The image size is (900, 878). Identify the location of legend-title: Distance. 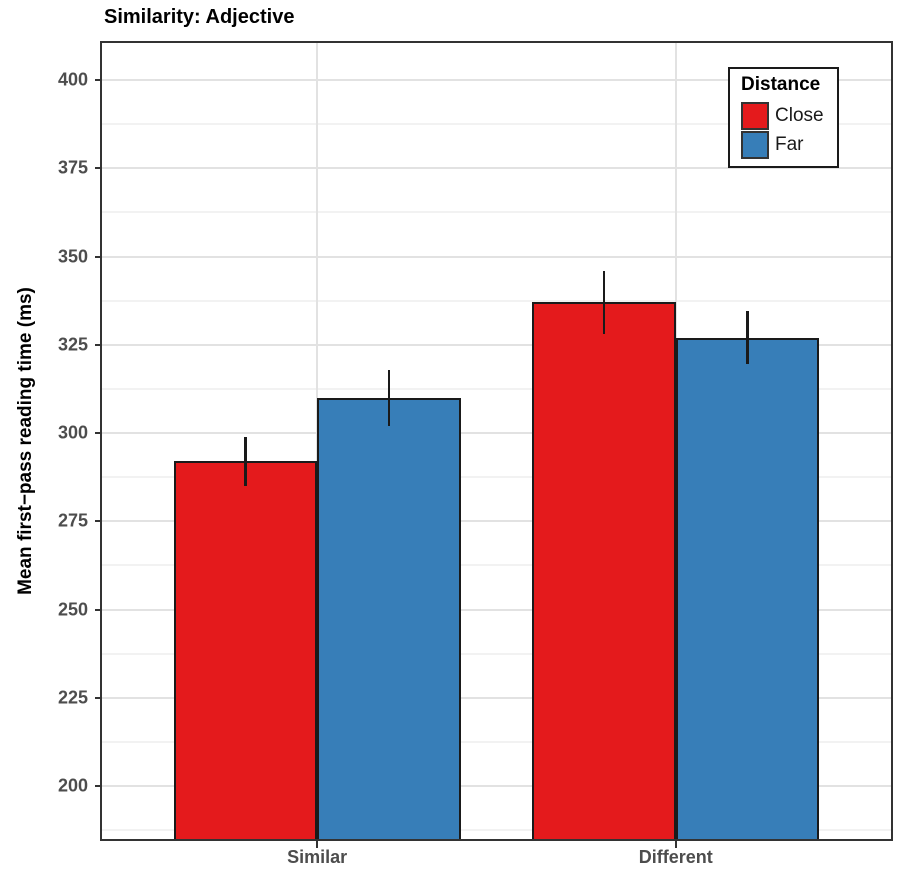
(781, 84).